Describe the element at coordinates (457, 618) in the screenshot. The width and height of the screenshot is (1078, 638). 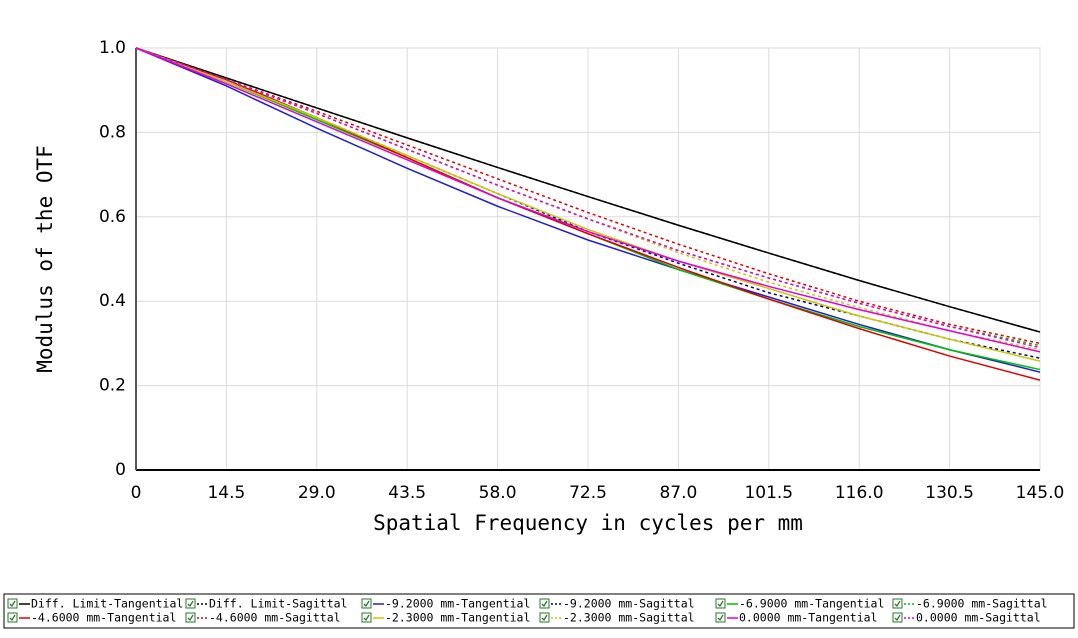
I see `legend-label: -2.3000 mm-Tangential` at that location.